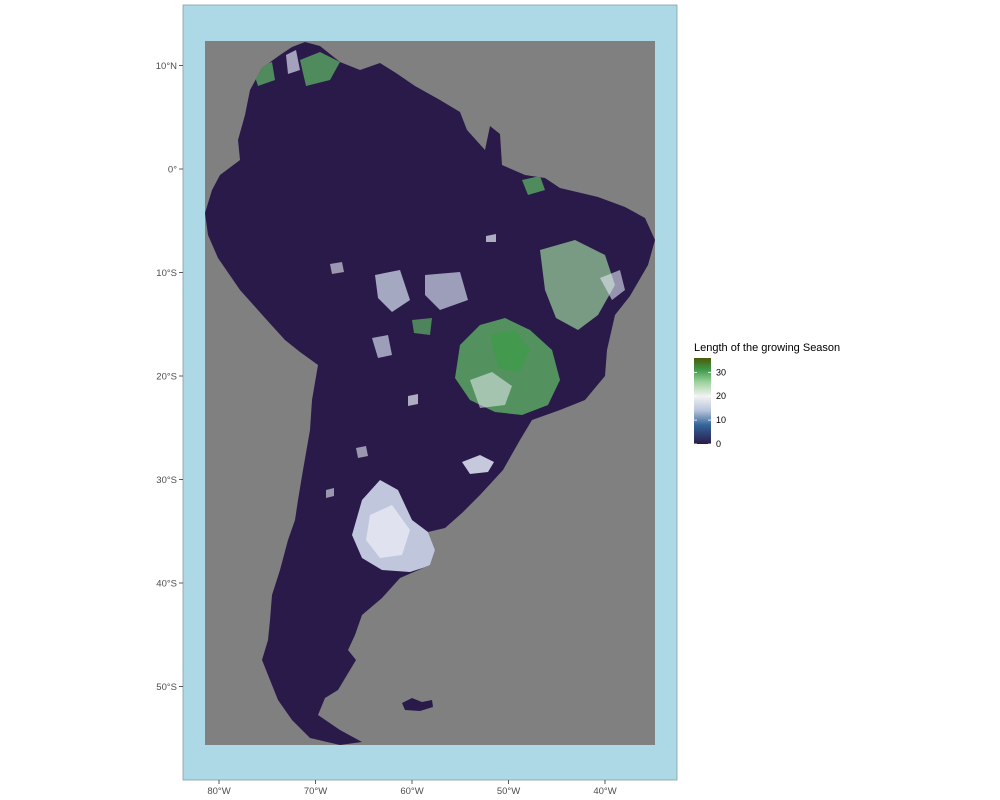 The height and width of the screenshot is (800, 1000). I want to click on lat-tick-label: 0°, so click(172, 170).